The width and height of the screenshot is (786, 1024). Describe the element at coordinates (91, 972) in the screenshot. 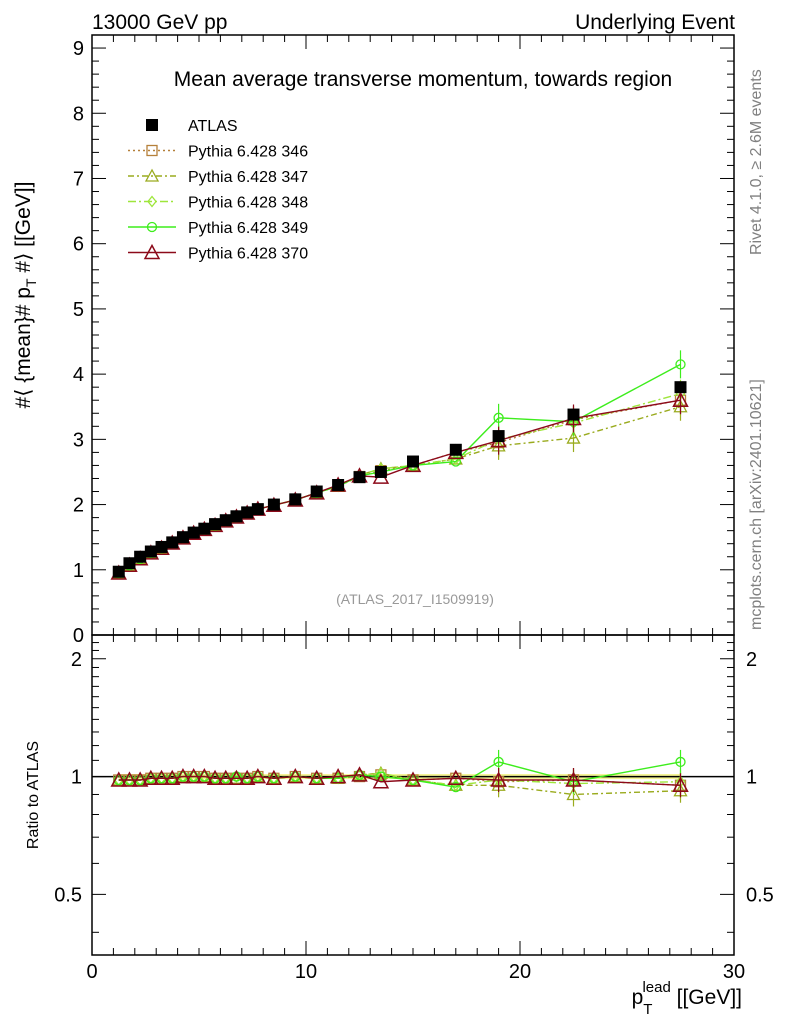

I see `x-tick-label: 0` at that location.